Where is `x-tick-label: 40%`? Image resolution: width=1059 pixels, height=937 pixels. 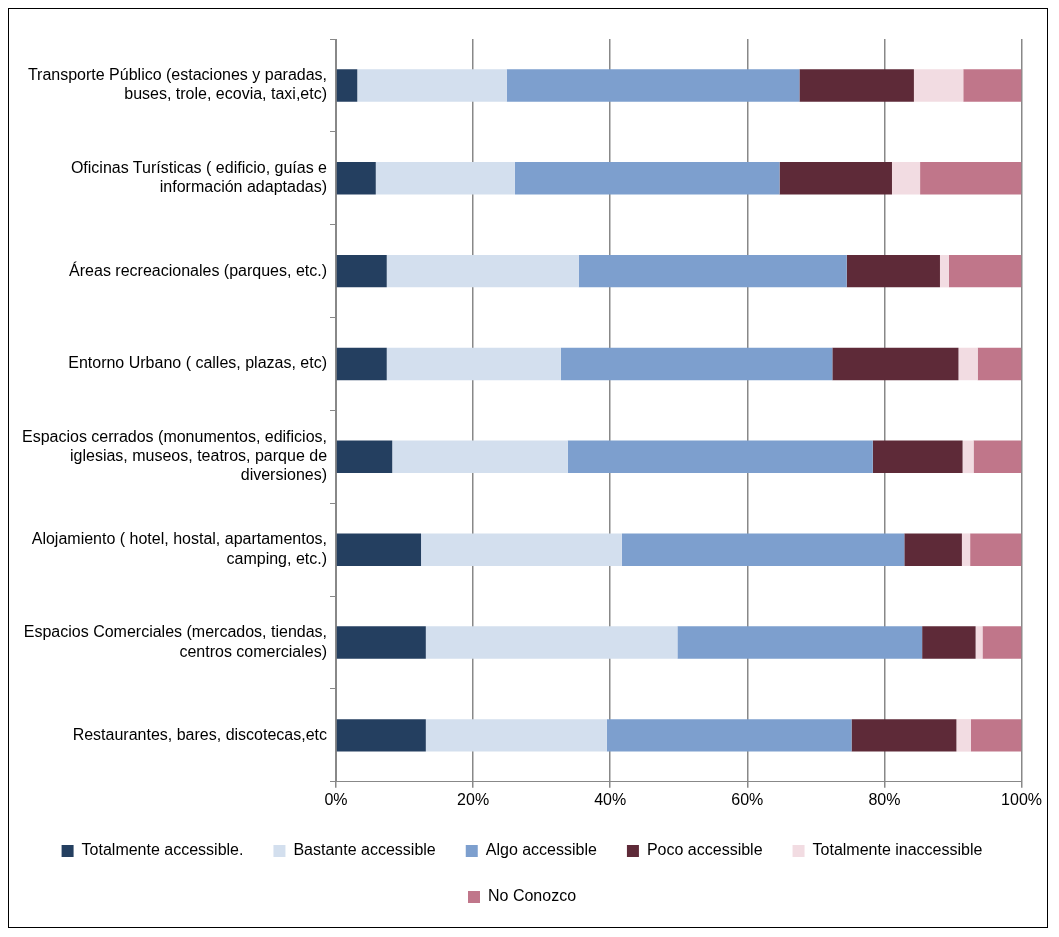 x-tick-label: 40% is located at coordinates (610, 799).